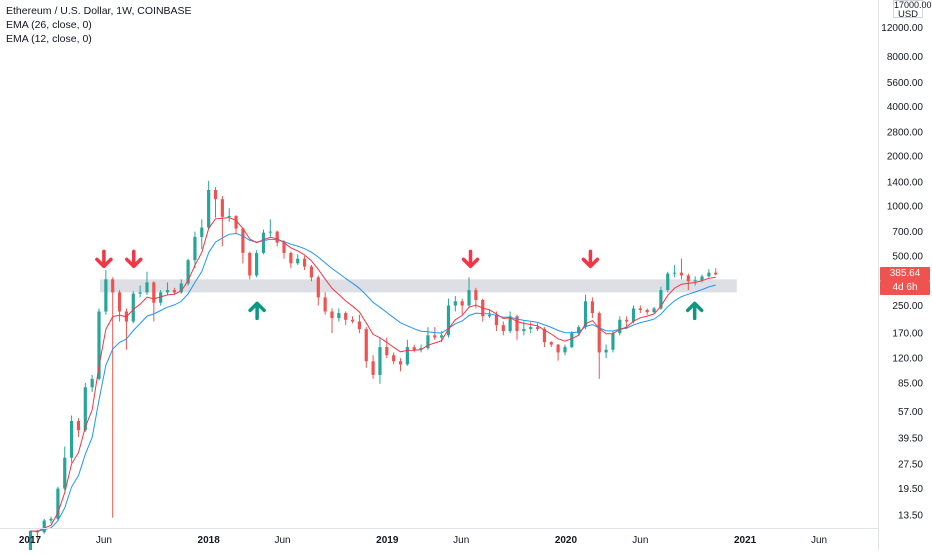 The width and height of the screenshot is (932, 555). I want to click on y-tick-label: 500.00, so click(907, 256).